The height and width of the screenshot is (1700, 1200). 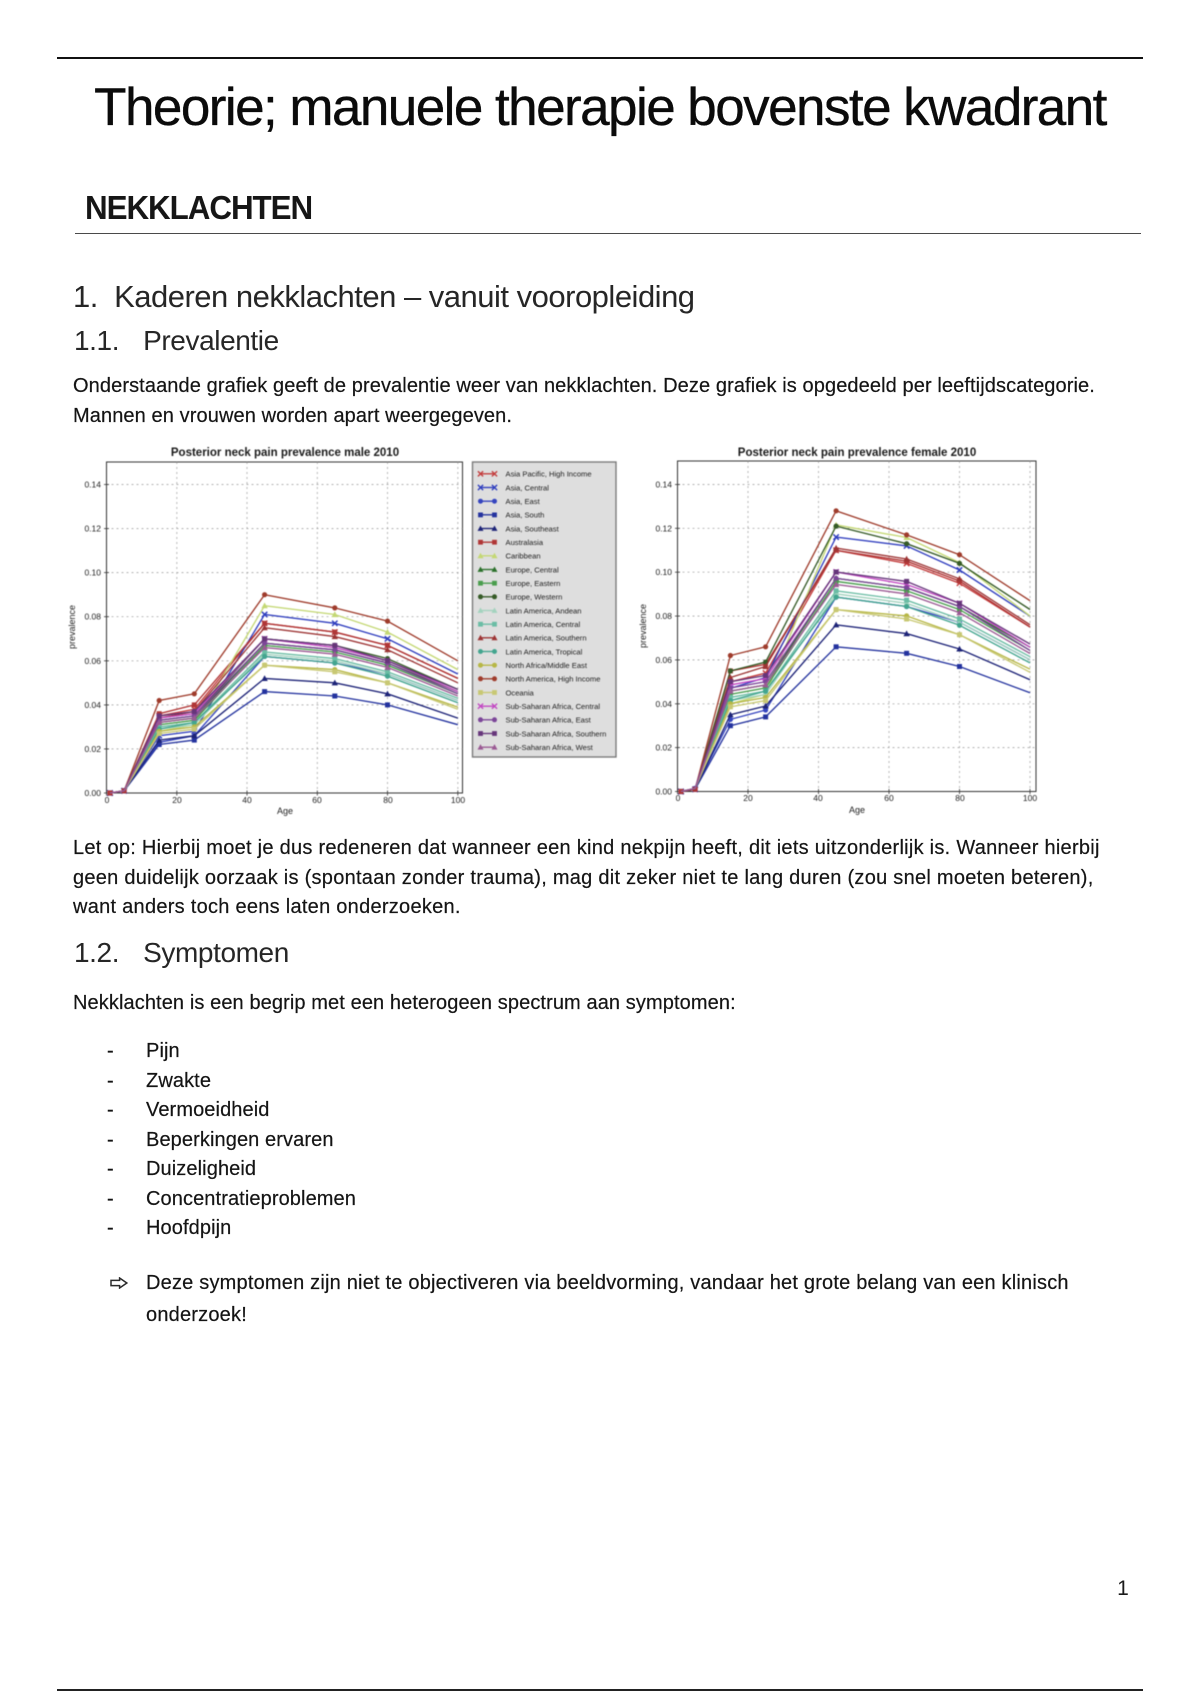 What do you see at coordinates (533, 528) in the screenshot?
I see `svg-text: Asia, Southeast` at bounding box center [533, 528].